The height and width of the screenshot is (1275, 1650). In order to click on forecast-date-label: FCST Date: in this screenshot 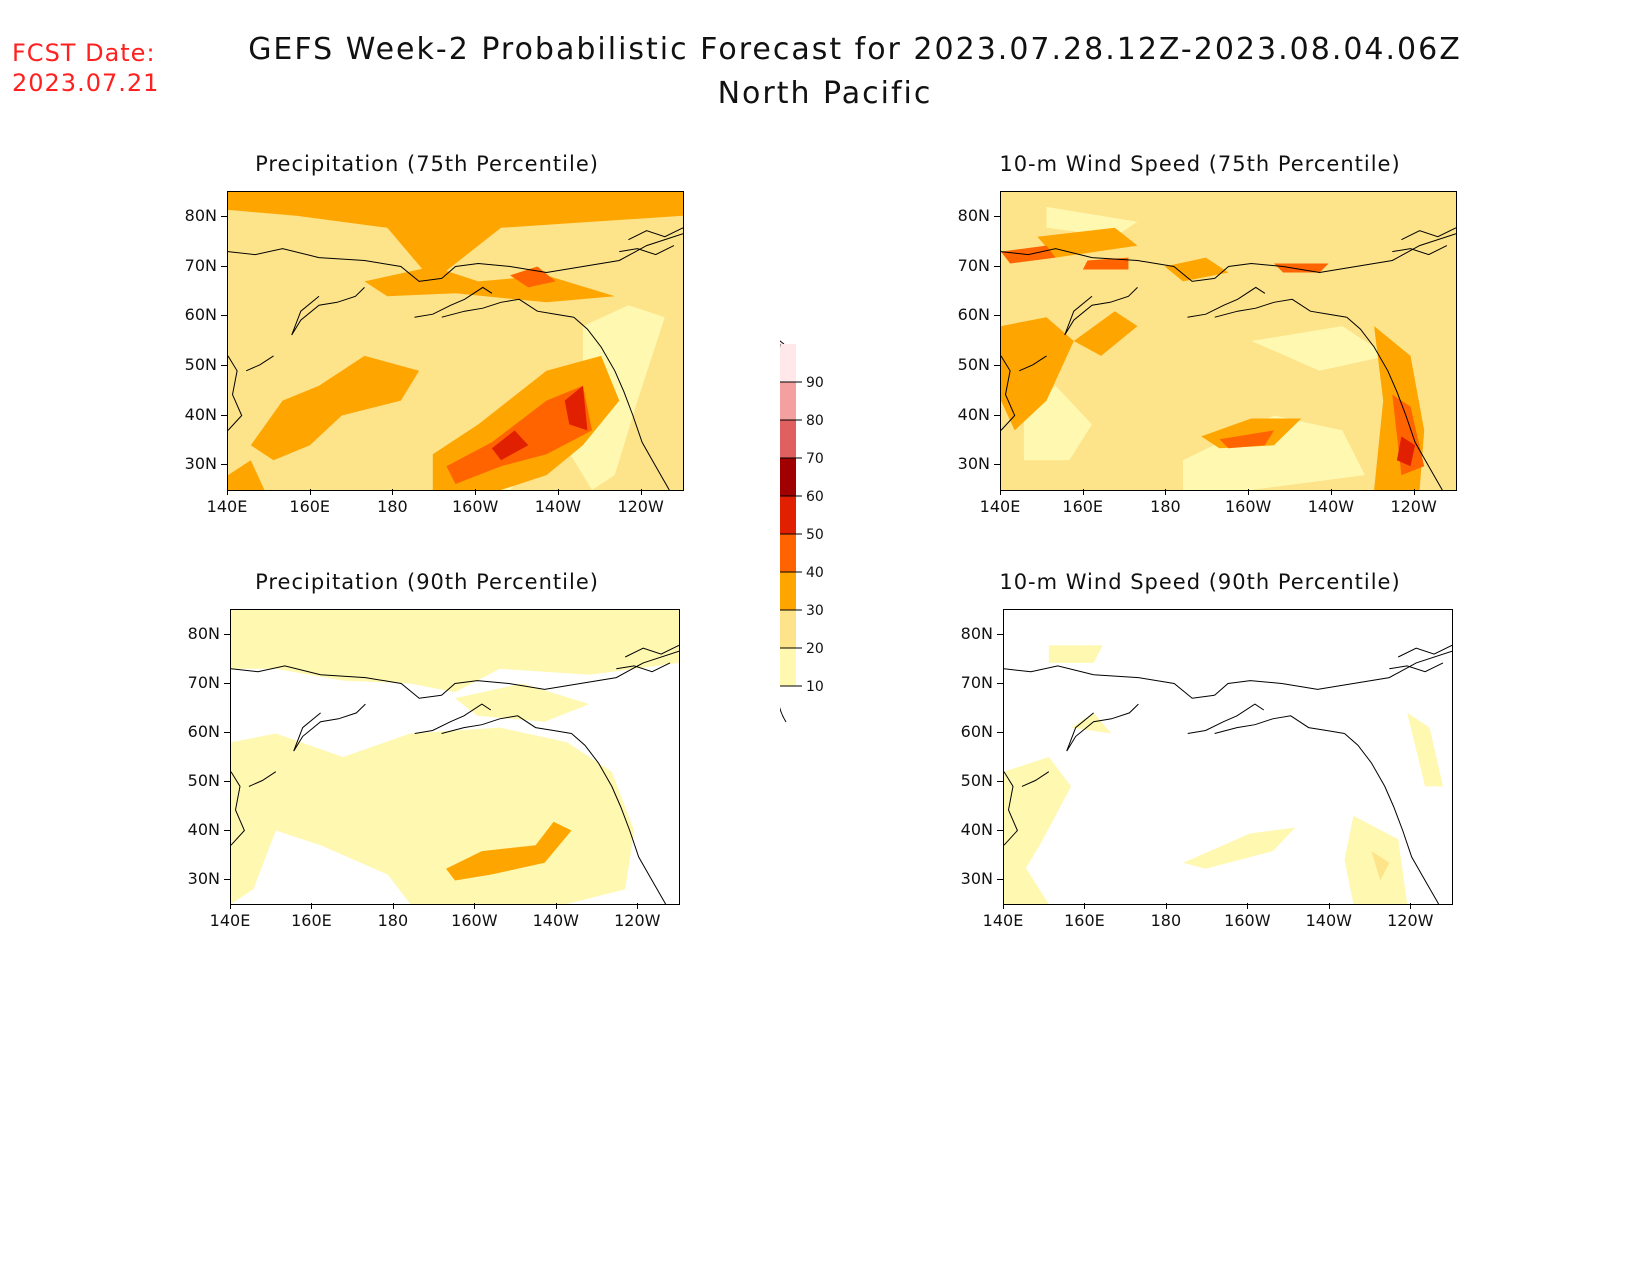, I will do `click(84, 53)`.